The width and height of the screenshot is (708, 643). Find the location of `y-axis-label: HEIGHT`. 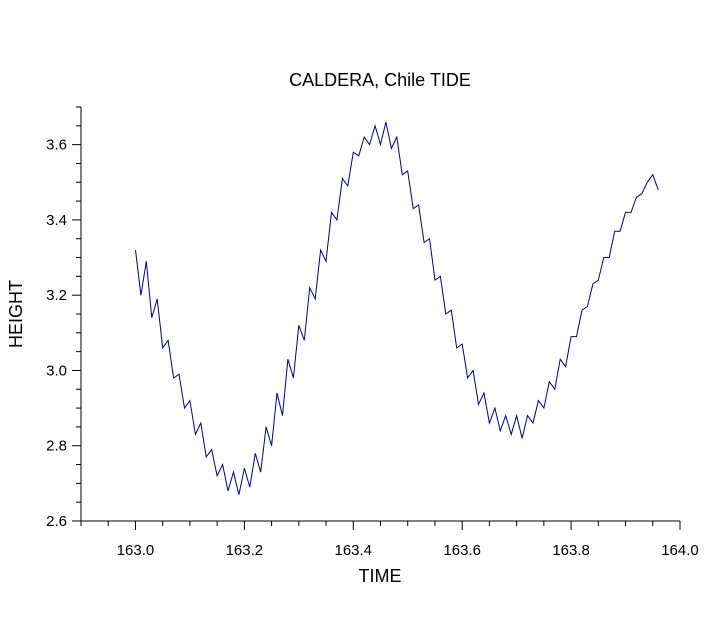

y-axis-label: HEIGHT is located at coordinates (16, 314).